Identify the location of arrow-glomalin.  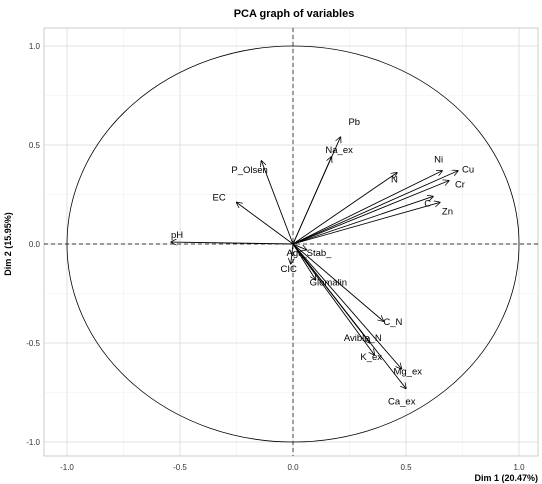
(304, 261).